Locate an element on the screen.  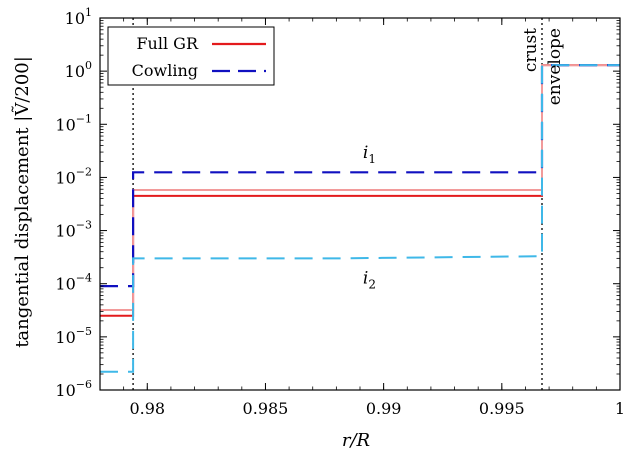
y-tick-label: 10⁻¹ is located at coordinates (73, 123).